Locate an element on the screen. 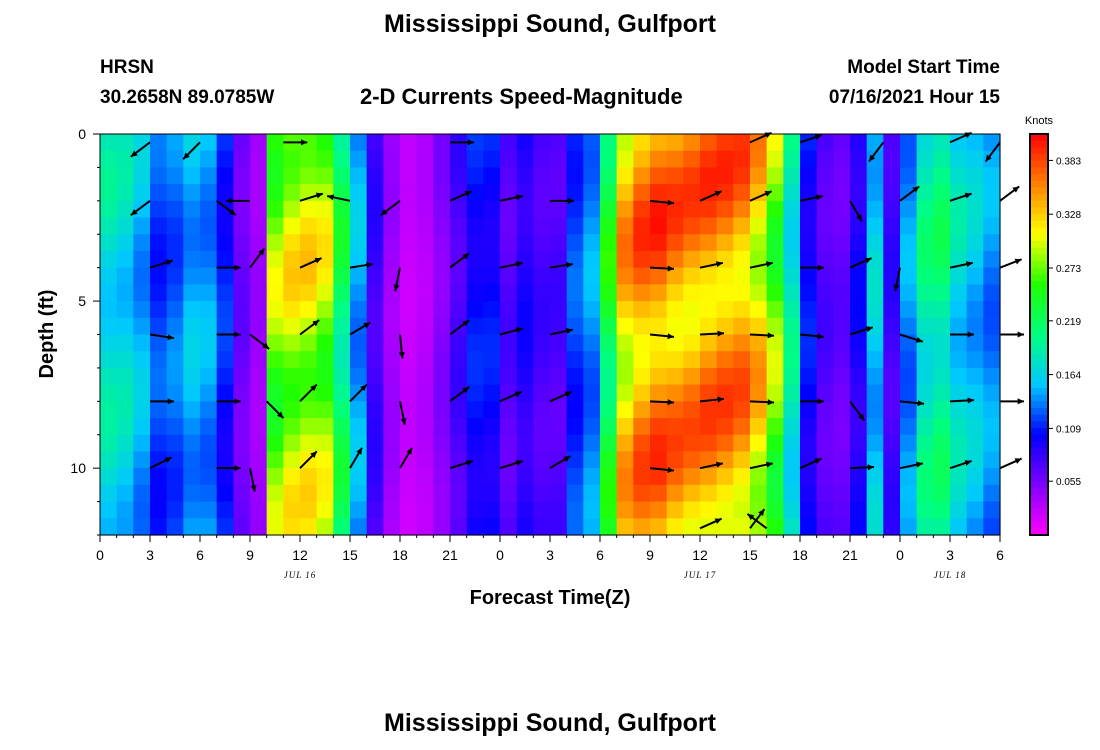 The width and height of the screenshot is (1100, 750). top-title: Mississippi Sound, Gulfport is located at coordinates (550, 24).